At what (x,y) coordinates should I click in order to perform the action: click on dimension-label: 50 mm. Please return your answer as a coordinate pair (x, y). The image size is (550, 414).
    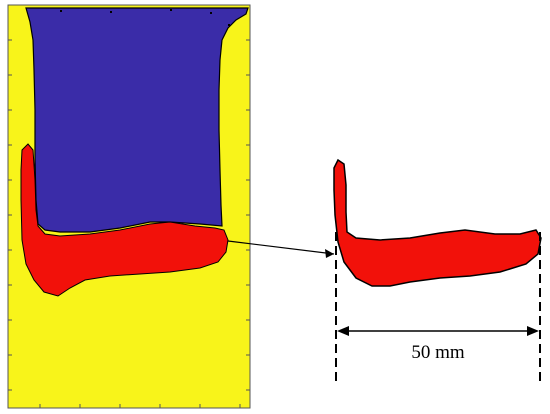
    Looking at the image, I should click on (438, 352).